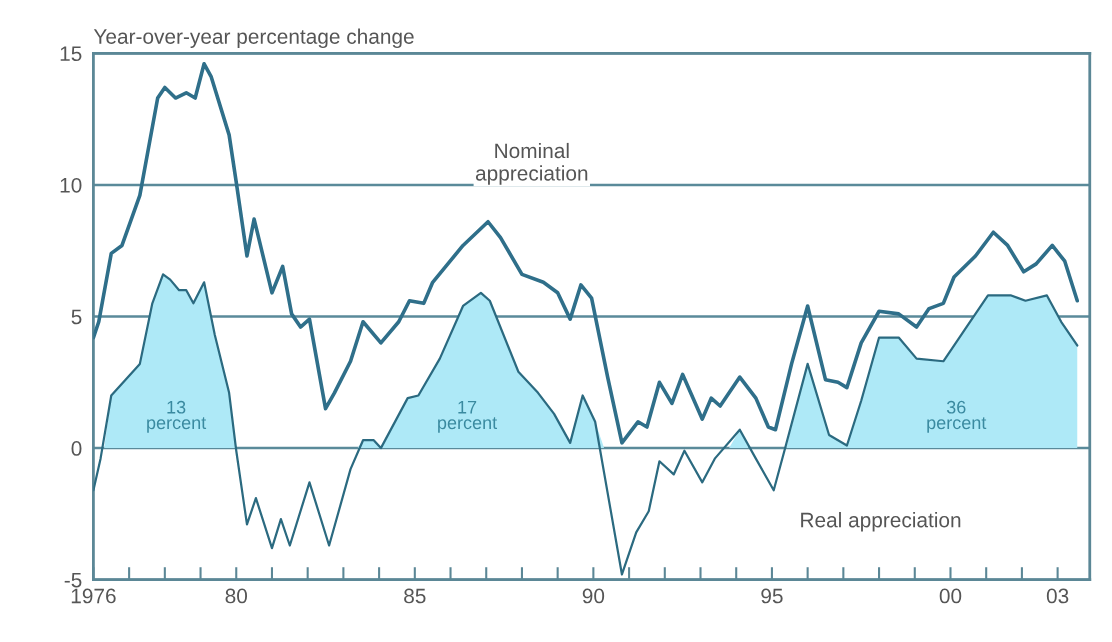 The height and width of the screenshot is (642, 1112). Describe the element at coordinates (73, 580) in the screenshot. I see `y-tick-label: -5` at that location.